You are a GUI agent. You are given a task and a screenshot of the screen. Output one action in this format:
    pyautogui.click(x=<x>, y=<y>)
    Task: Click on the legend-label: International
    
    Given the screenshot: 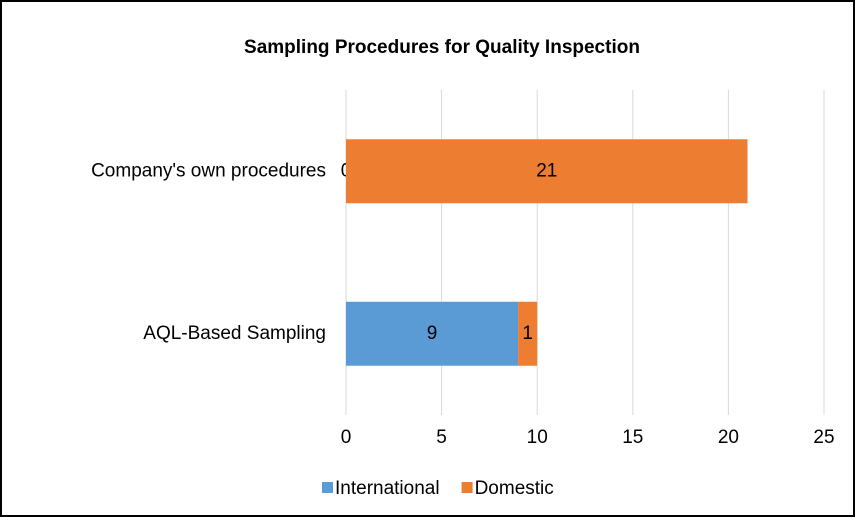 What is the action you would take?
    pyautogui.click(x=387, y=488)
    